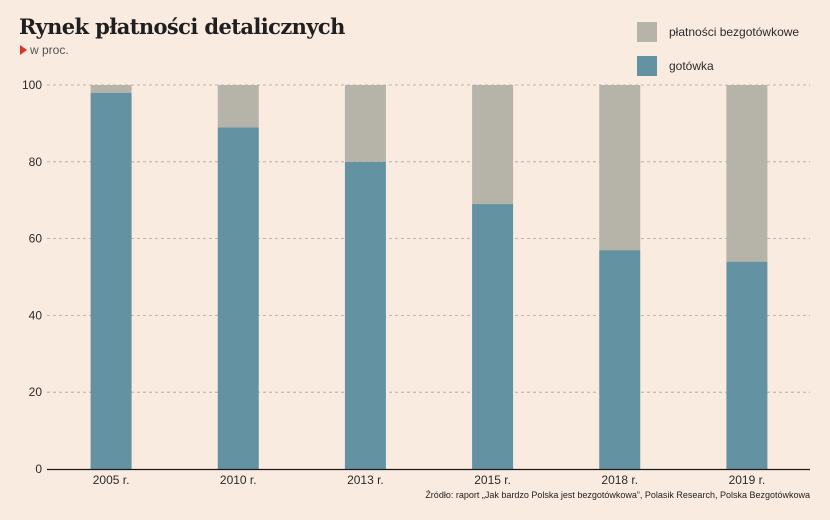 The image size is (830, 520). What do you see at coordinates (647, 32) in the screenshot?
I see `legend-swatch-cashless` at bounding box center [647, 32].